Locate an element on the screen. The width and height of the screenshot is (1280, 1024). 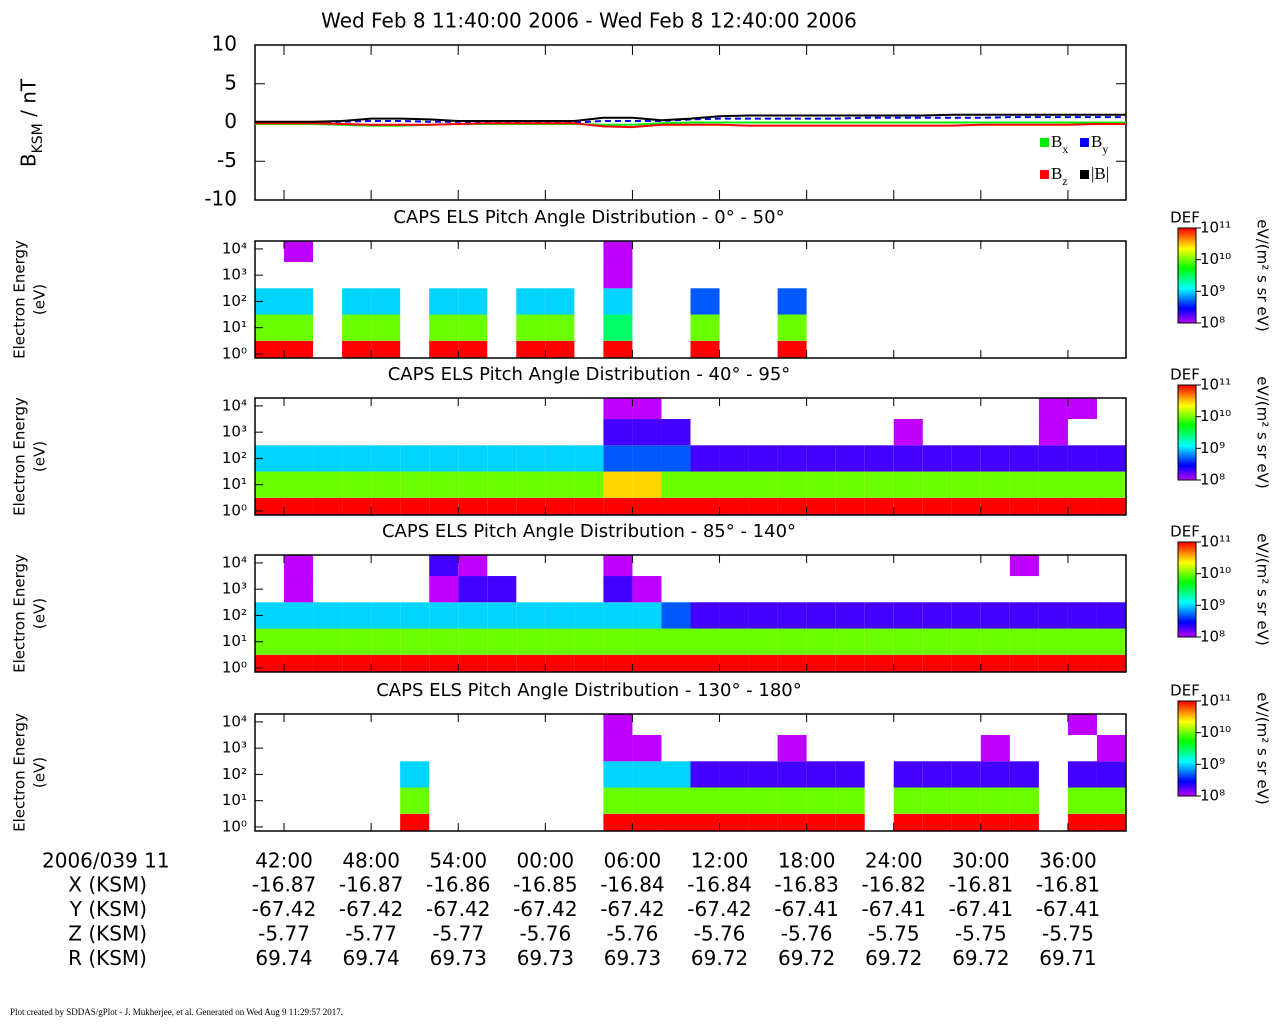
colorbar-tick-label: 10¹⁰ is located at coordinates (1215, 573).